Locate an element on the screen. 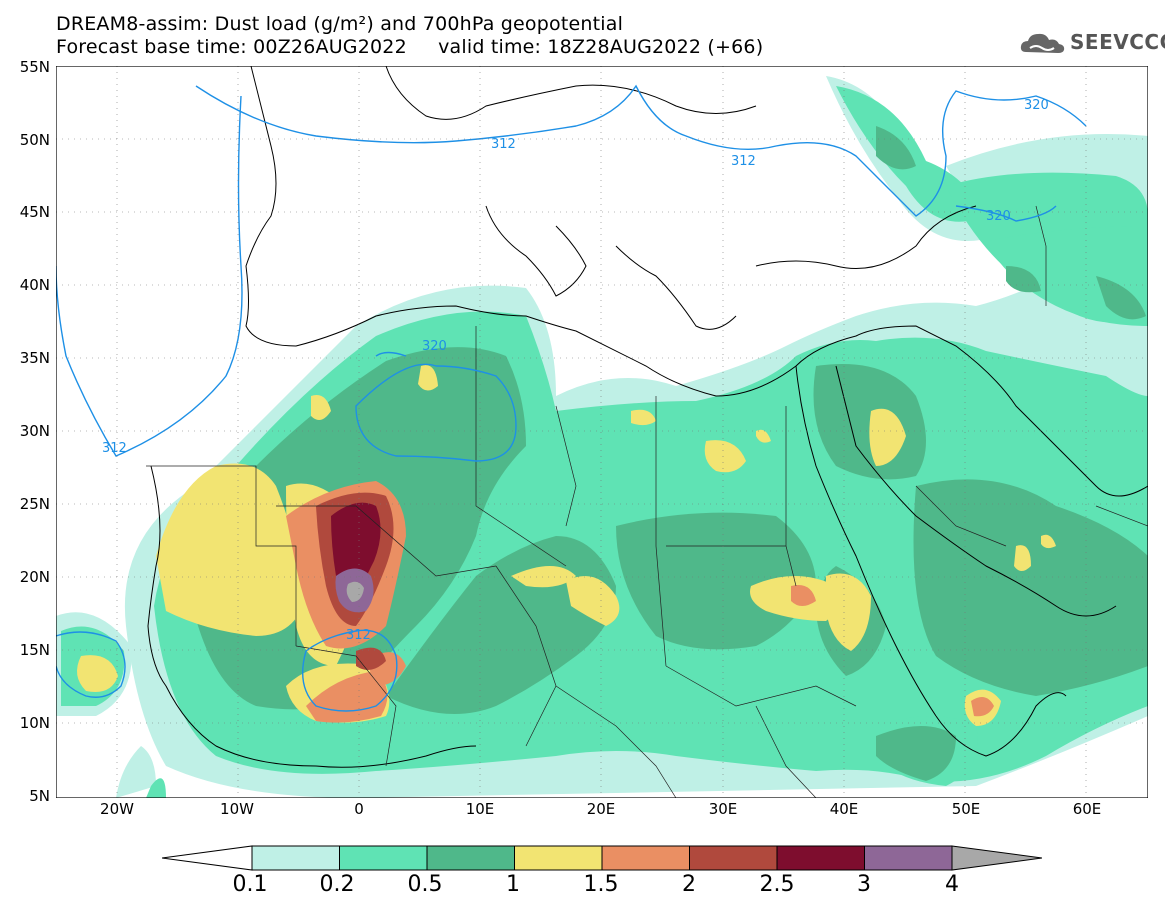 The height and width of the screenshot is (907, 1165). lon-label-0: 0 is located at coordinates (359, 809).